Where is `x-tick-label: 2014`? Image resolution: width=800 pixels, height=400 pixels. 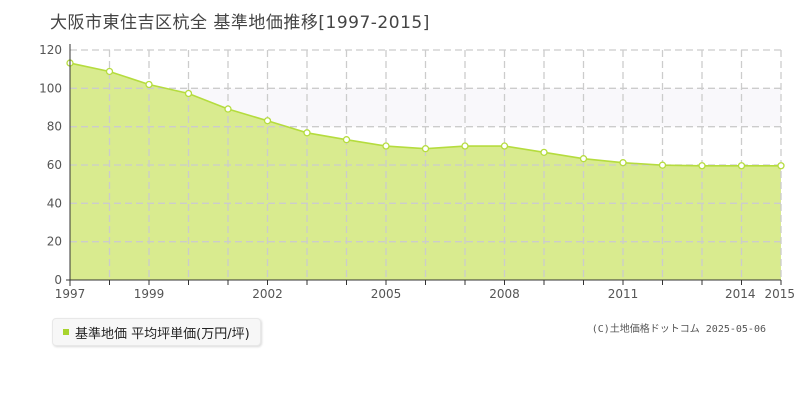 x-tick-label: 2014 is located at coordinates (740, 294).